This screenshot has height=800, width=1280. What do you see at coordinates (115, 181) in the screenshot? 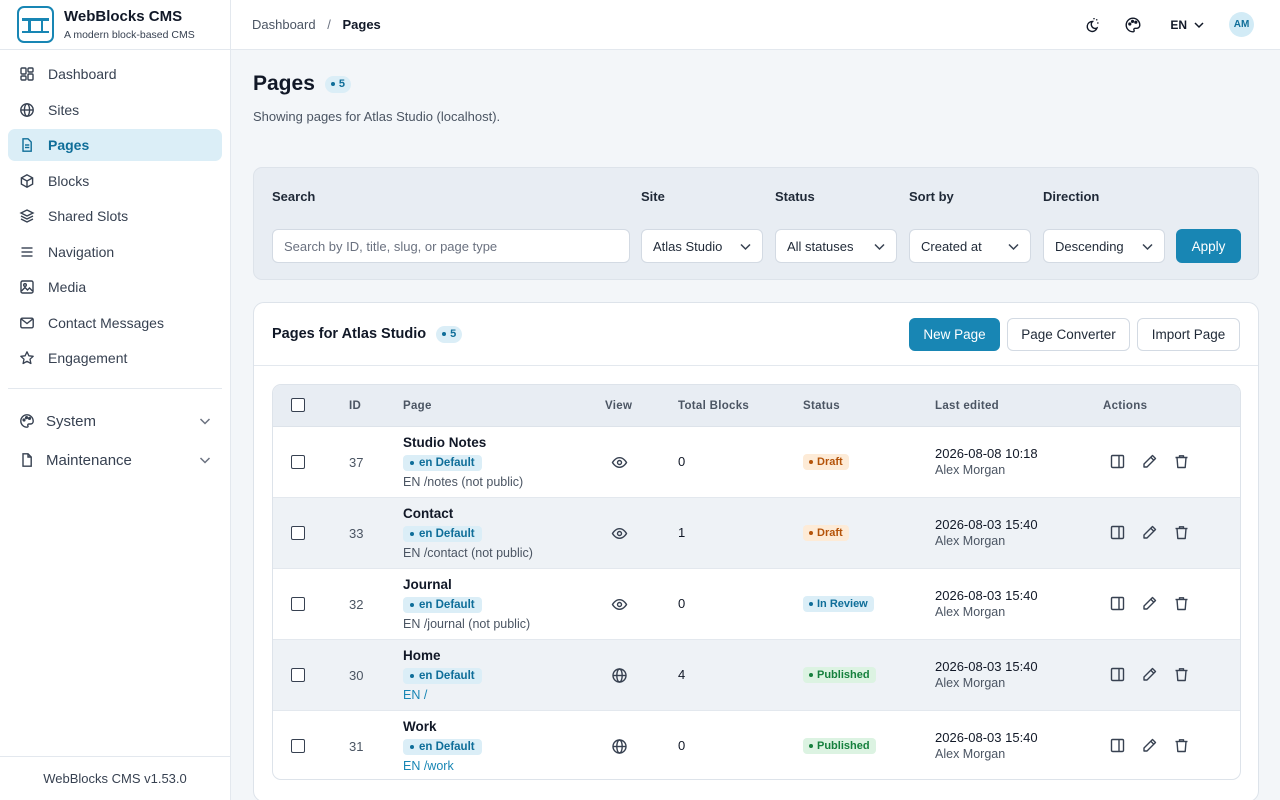
I see `sidebar-item-blocks: Blocks` at bounding box center [115, 181].